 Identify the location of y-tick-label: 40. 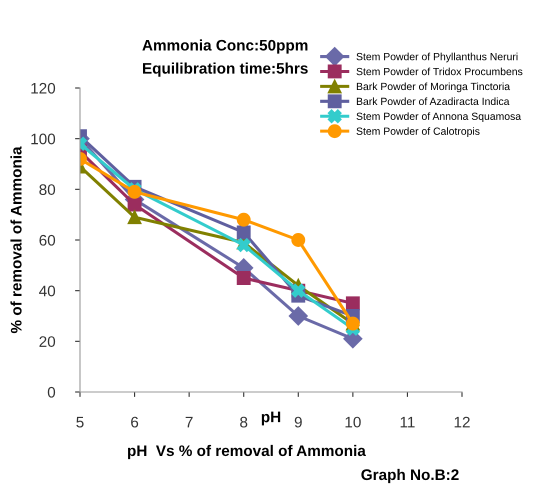
(47, 291).